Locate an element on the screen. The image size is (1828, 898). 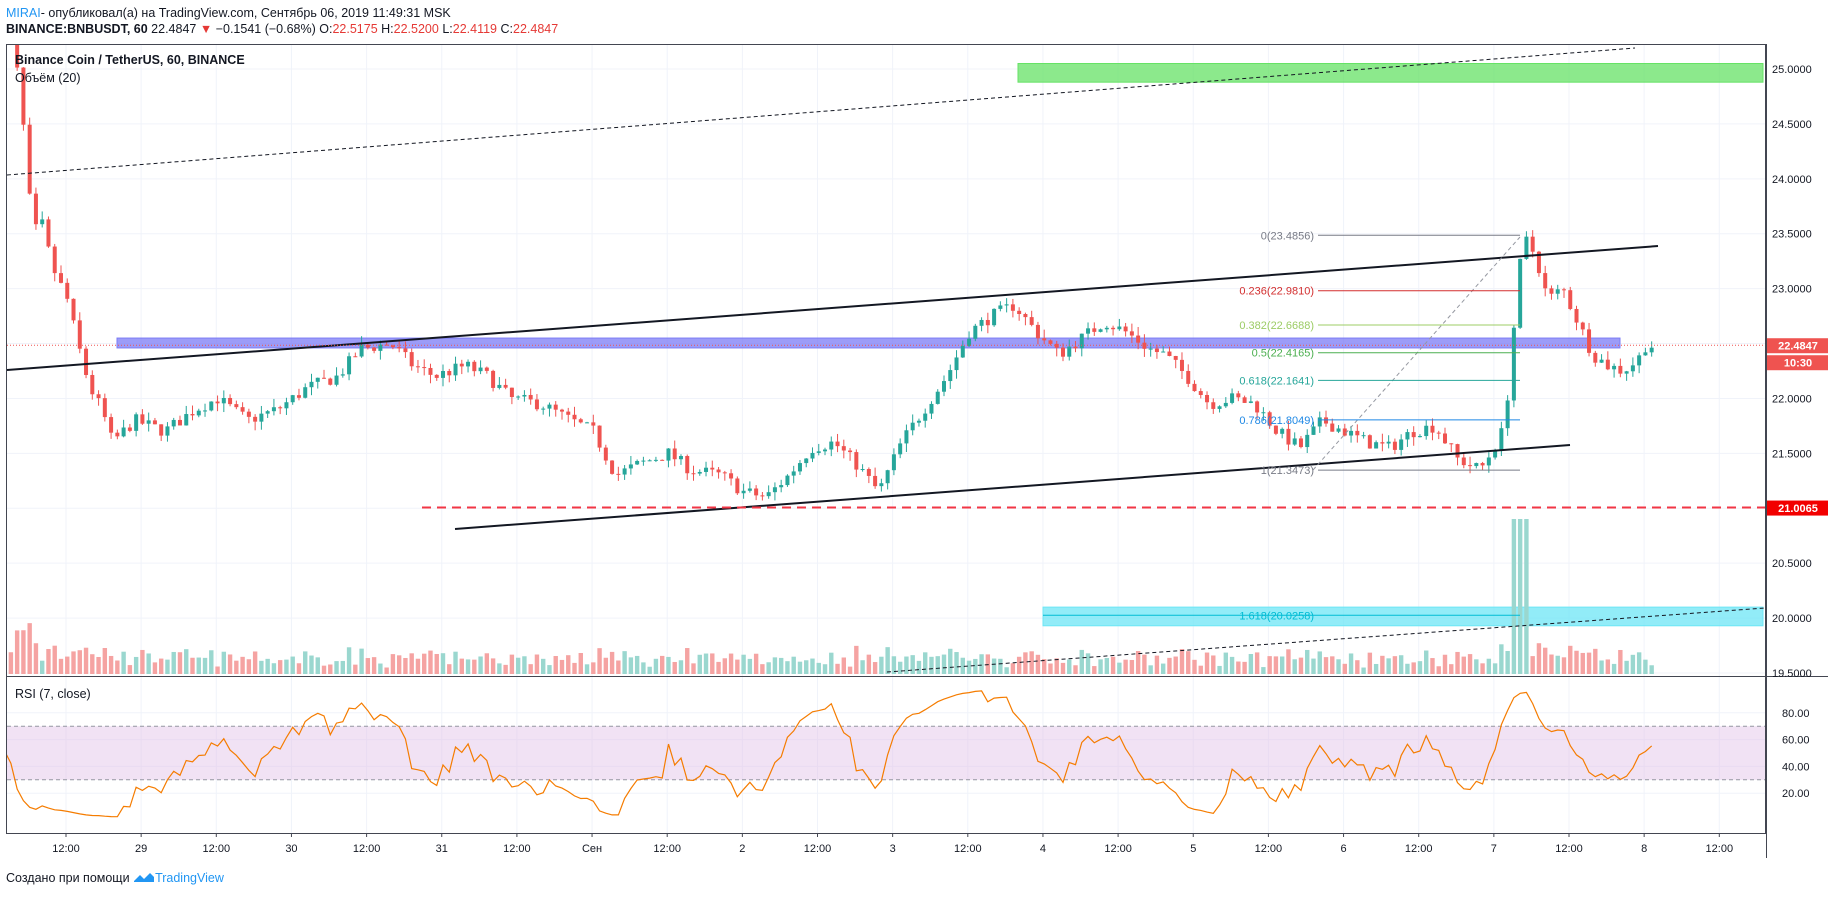
time-tick-label: Сен is located at coordinates (592, 849).